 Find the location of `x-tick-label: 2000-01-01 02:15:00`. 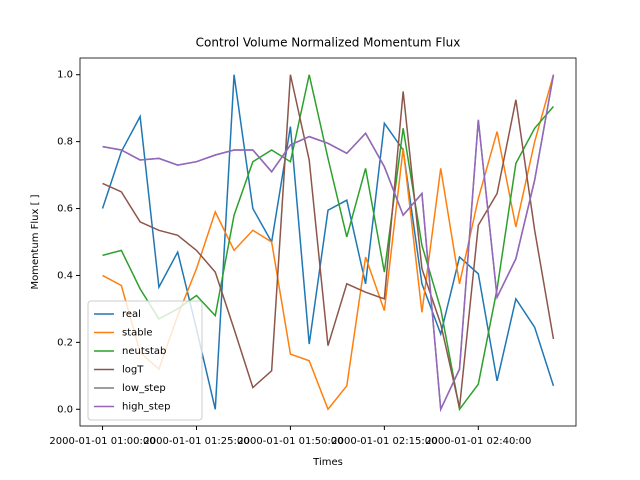

x-tick-label: 2000-01-01 02:15:00 is located at coordinates (384, 441).